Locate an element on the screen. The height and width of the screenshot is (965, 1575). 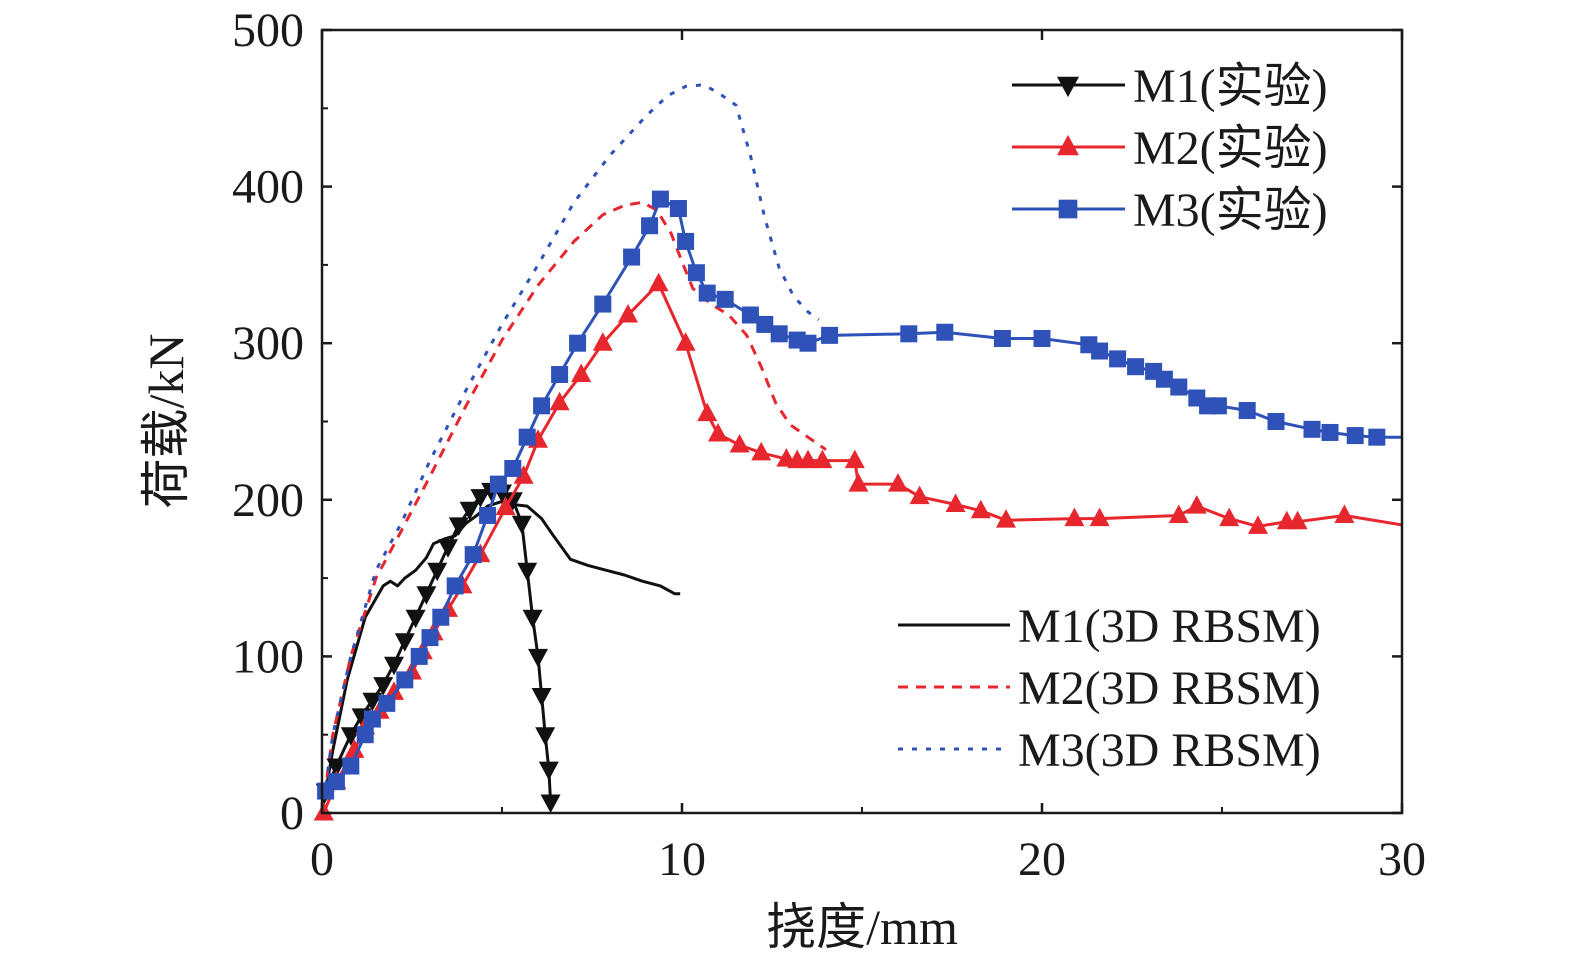
y-tick-label: 300 is located at coordinates (268, 343).